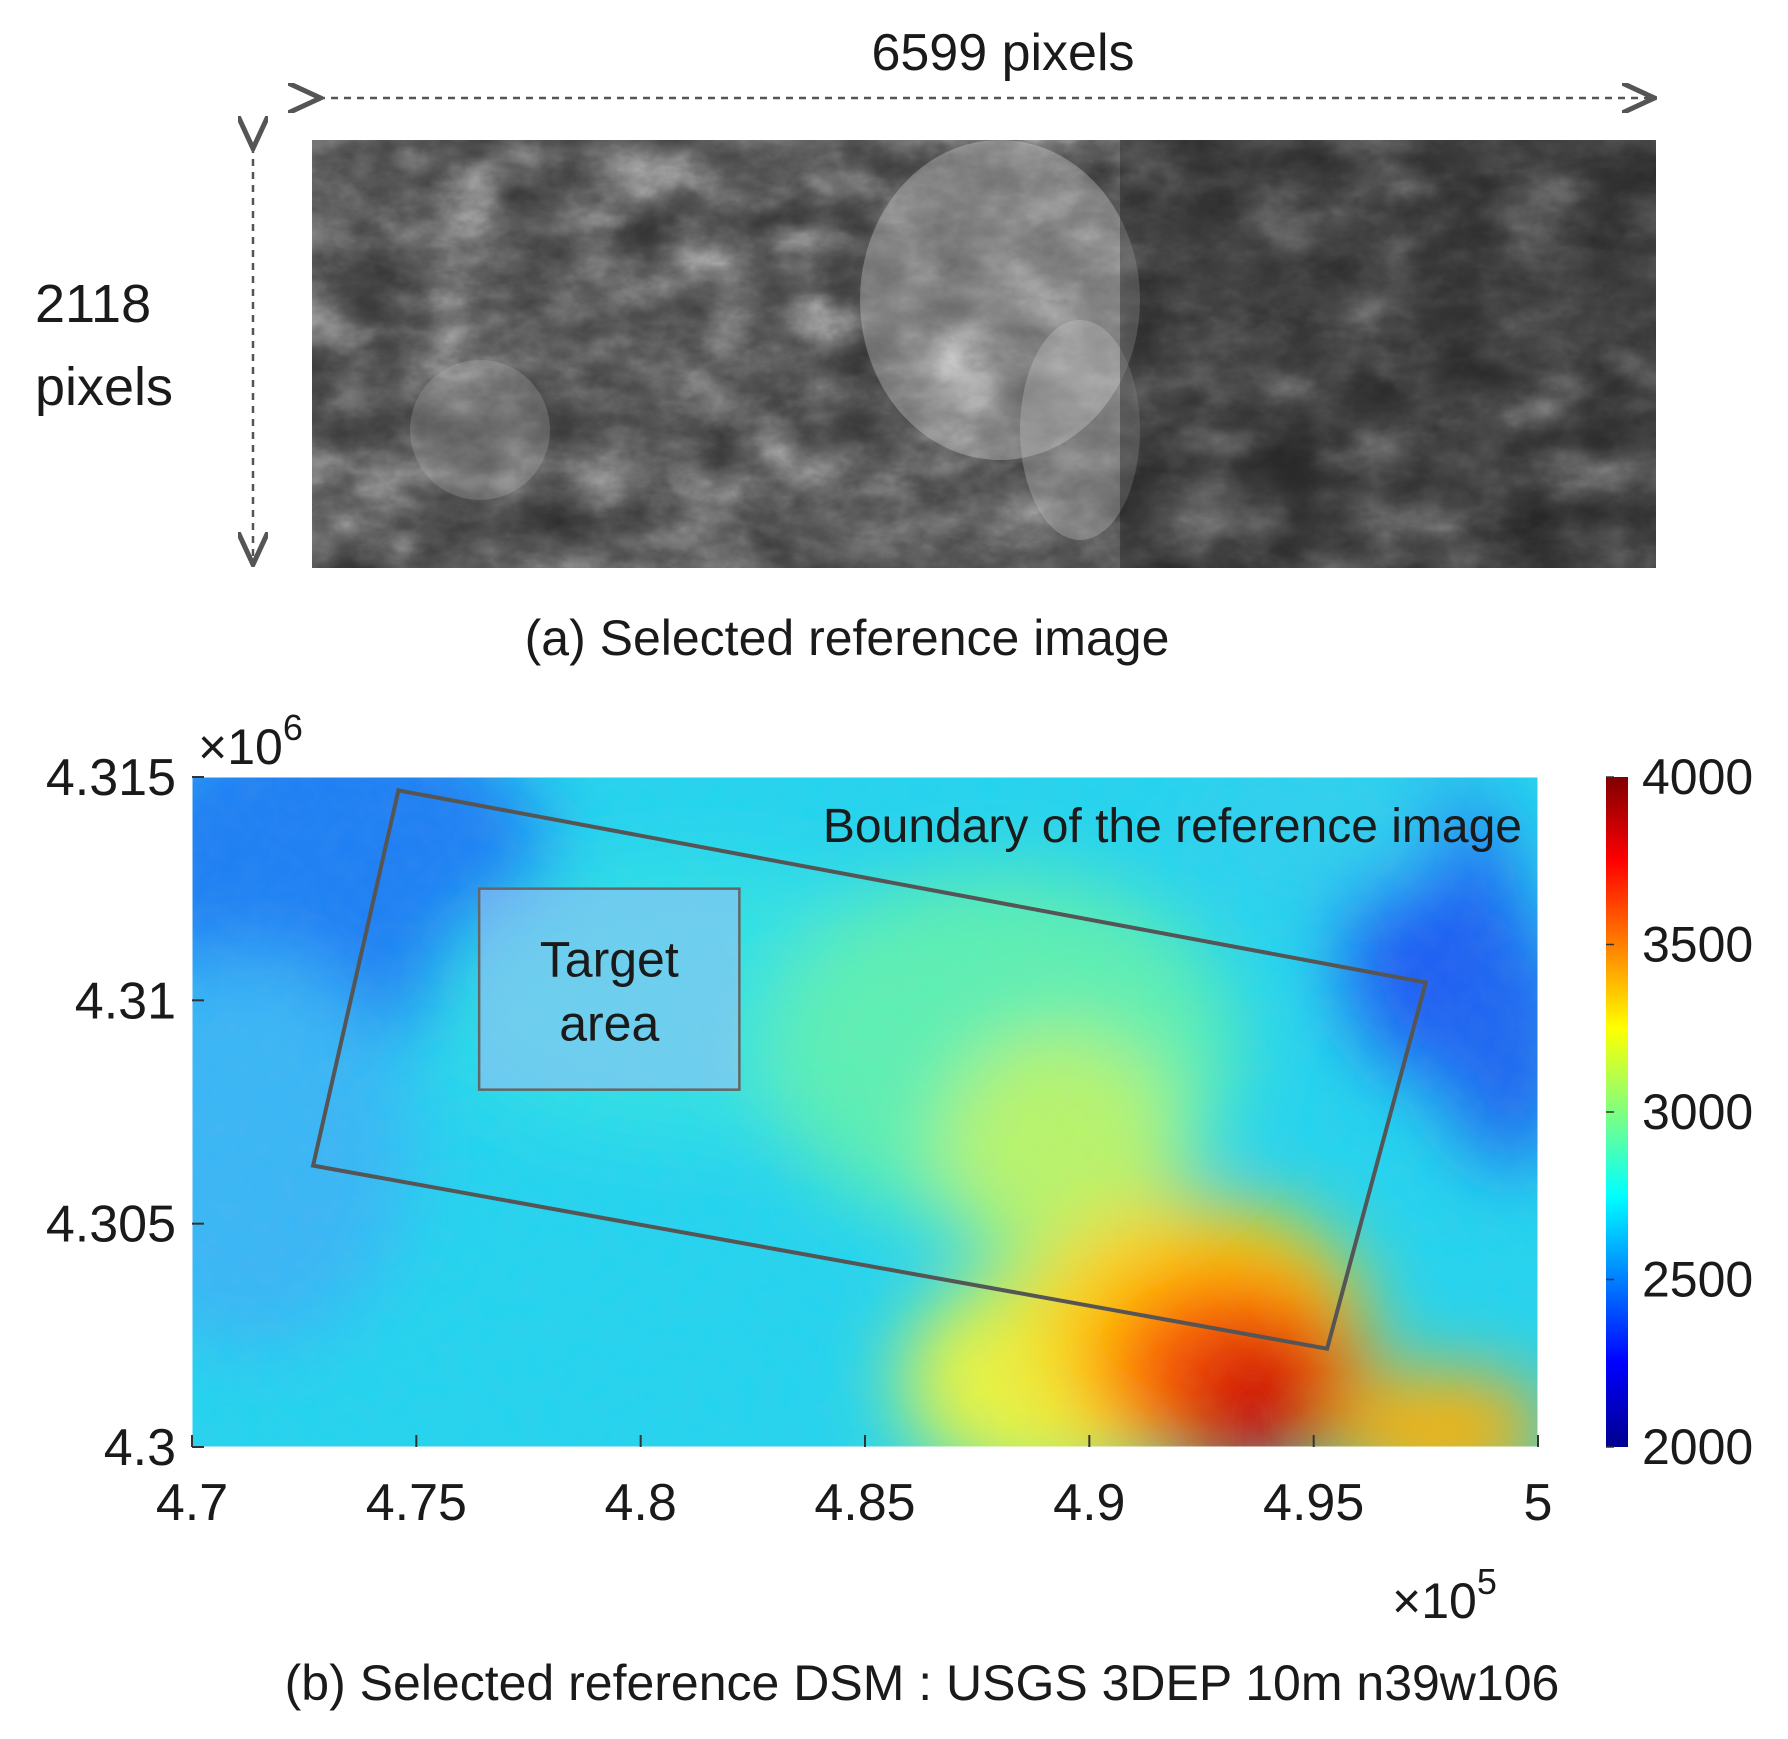 The width and height of the screenshot is (1788, 1739). What do you see at coordinates (111, 1225) in the screenshot?
I see `y-tick-label: 4.305` at bounding box center [111, 1225].